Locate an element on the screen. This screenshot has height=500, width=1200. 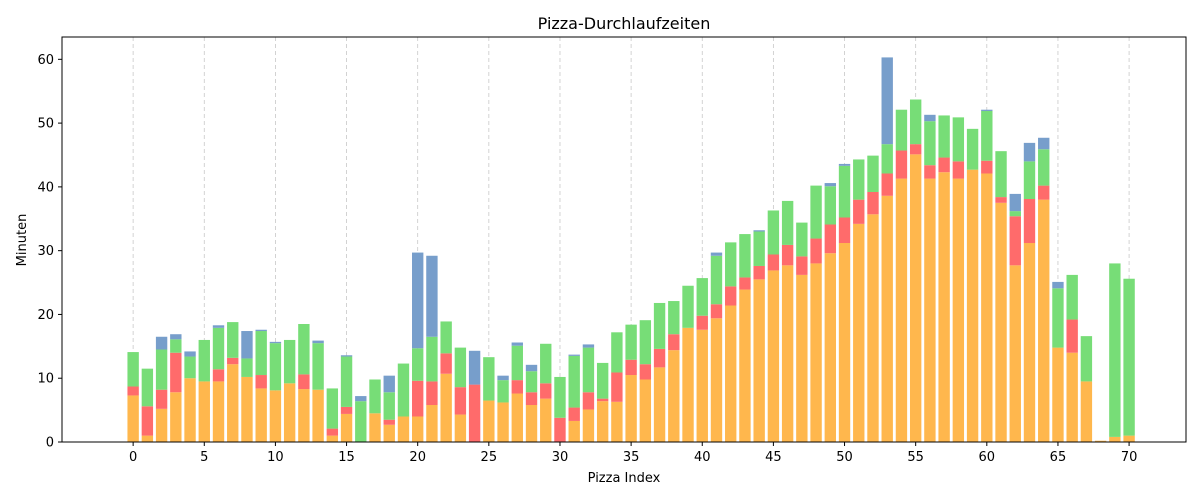
x-tick-label: 35 is located at coordinates (631, 457).